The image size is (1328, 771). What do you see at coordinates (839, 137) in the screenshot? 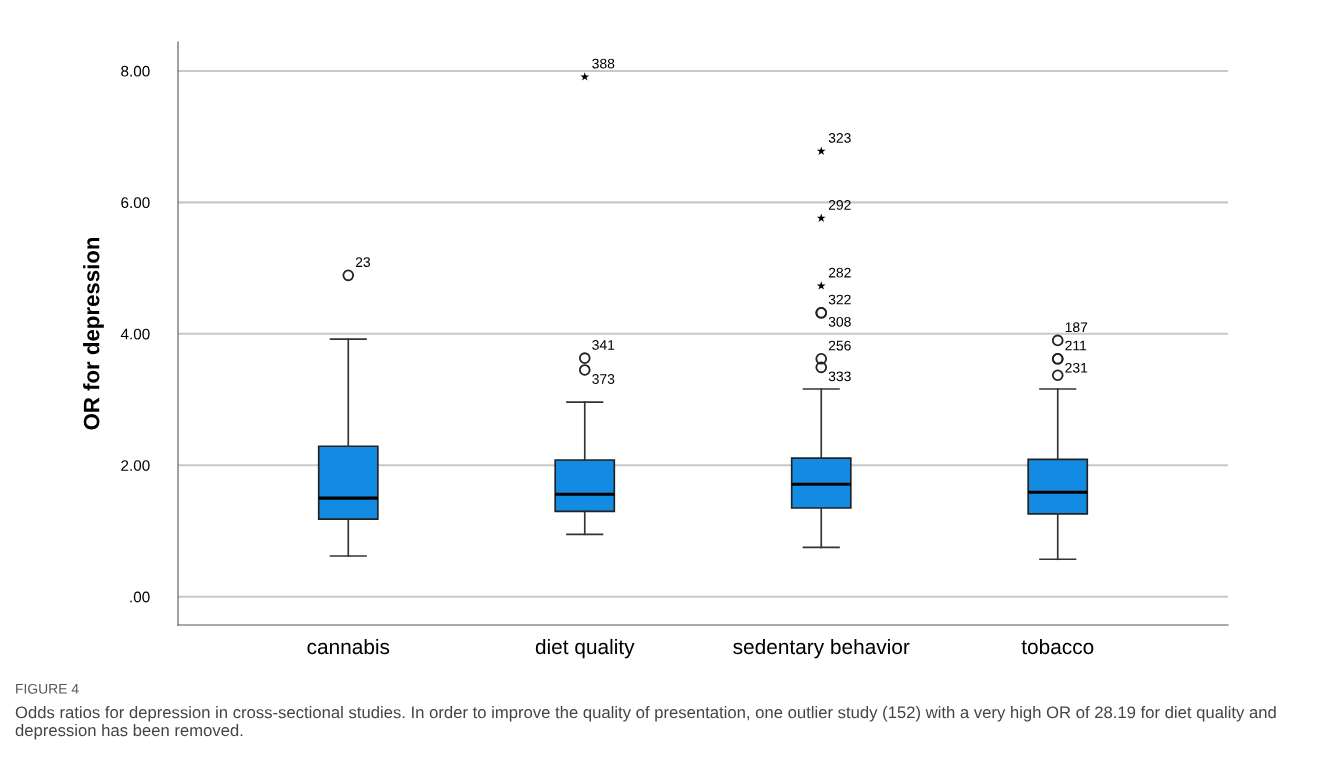
I see `annotation: 323` at bounding box center [839, 137].